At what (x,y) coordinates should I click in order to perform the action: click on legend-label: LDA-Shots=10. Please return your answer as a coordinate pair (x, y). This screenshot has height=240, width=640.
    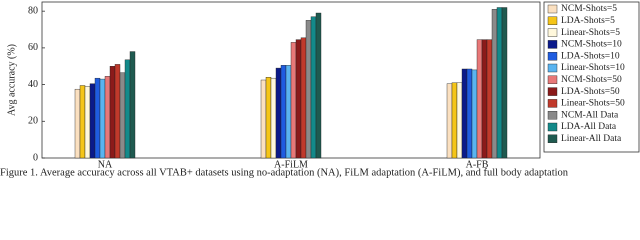
    Looking at the image, I should click on (590, 56).